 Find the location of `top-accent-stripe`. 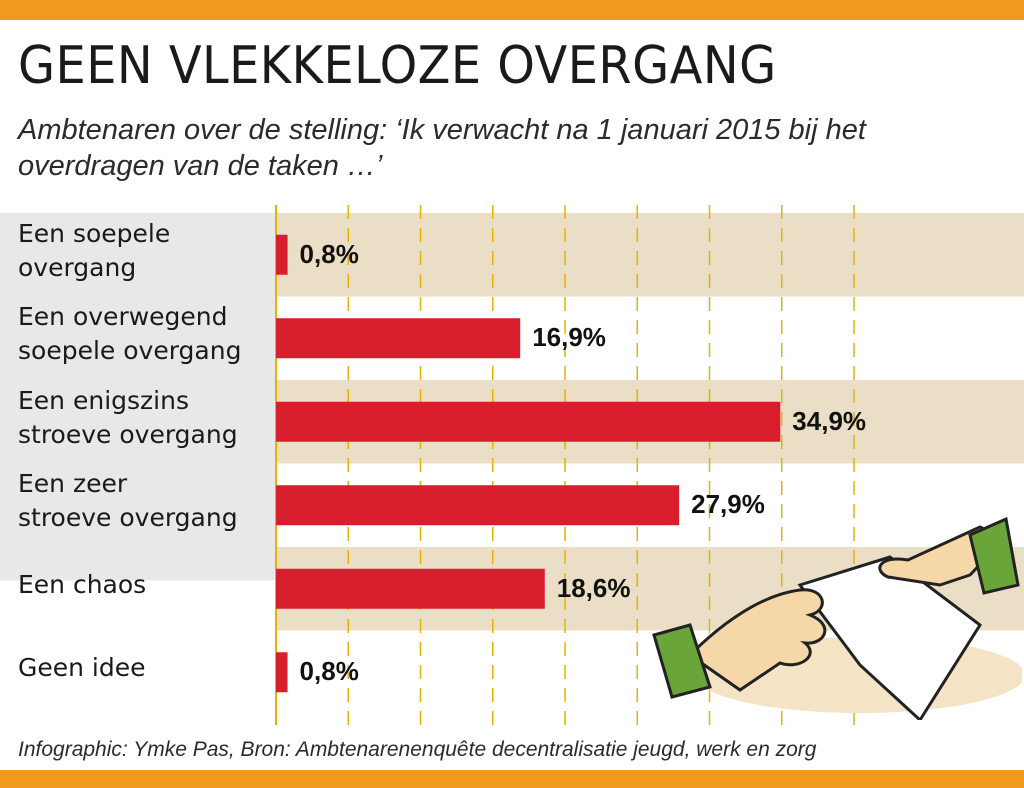

top-accent-stripe is located at coordinates (512, 10).